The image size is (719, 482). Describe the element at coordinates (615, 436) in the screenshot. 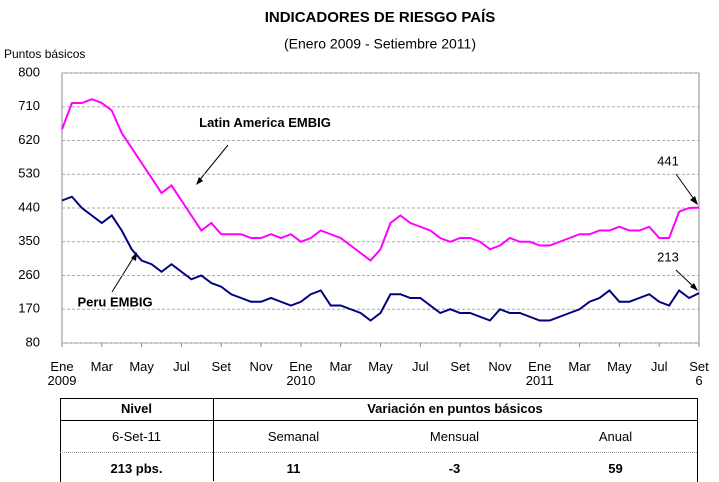

I see `table-cell: Anual` at that location.